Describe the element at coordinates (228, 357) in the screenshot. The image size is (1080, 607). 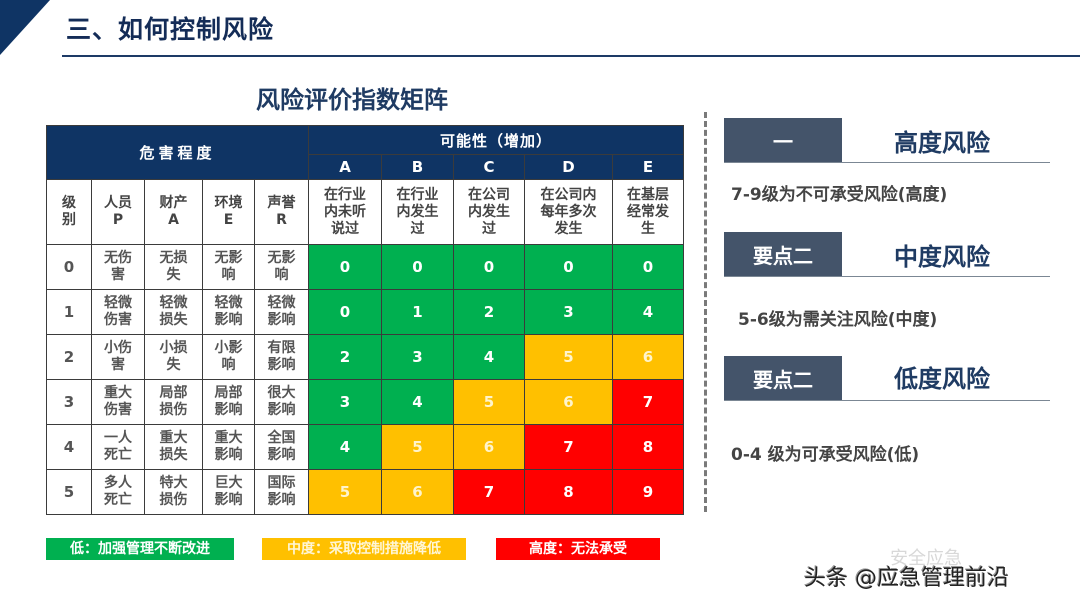
I see `severity-cell: 小影 响` at that location.